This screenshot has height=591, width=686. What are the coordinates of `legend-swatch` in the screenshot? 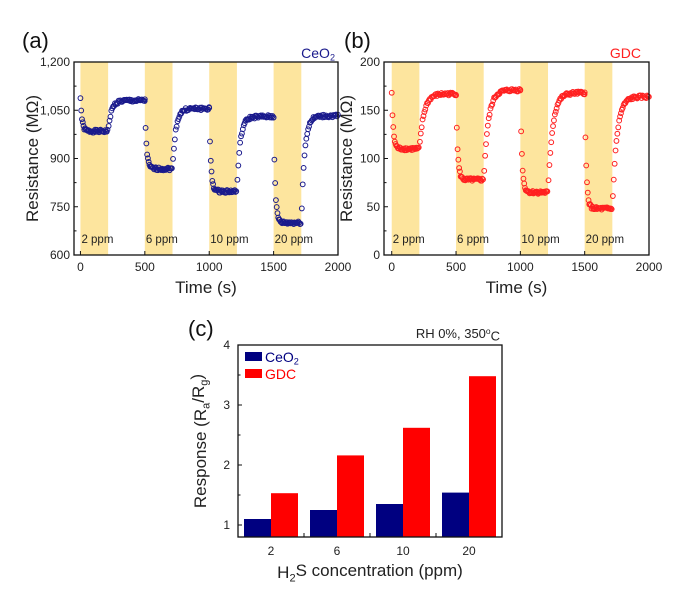 It's located at (253, 373).